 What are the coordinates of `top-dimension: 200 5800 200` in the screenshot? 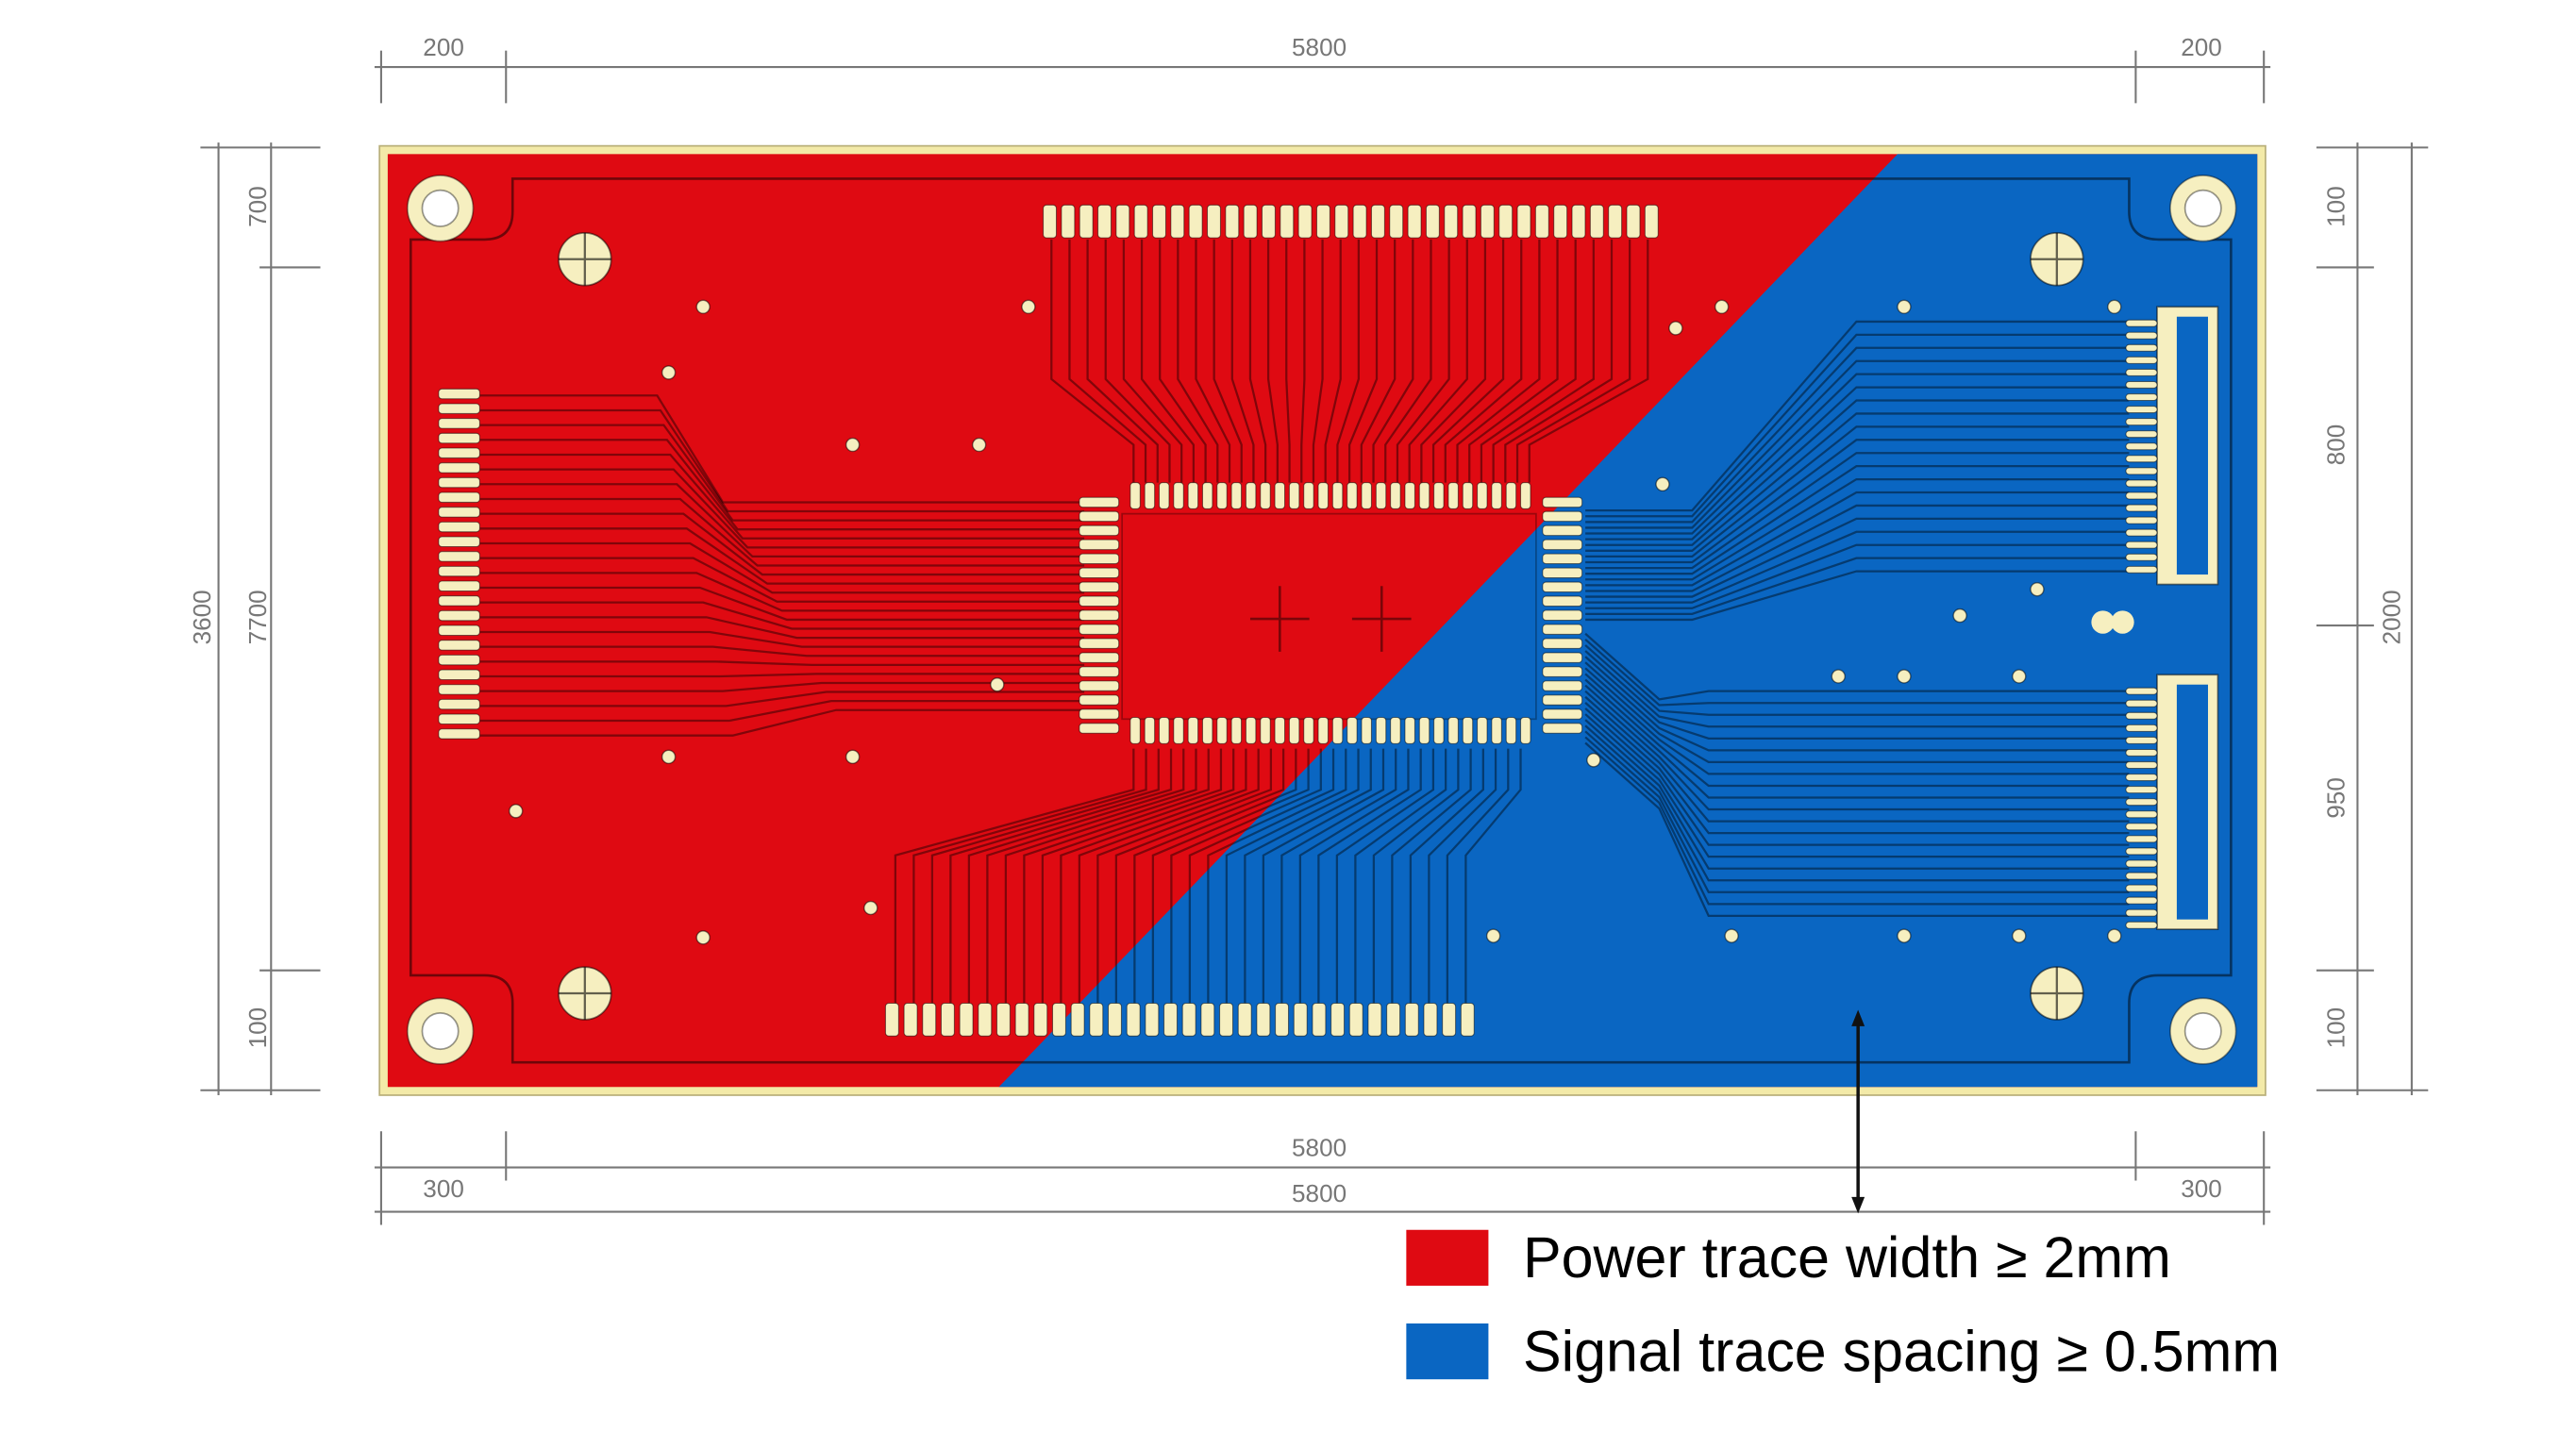 It's located at (1322, 68).